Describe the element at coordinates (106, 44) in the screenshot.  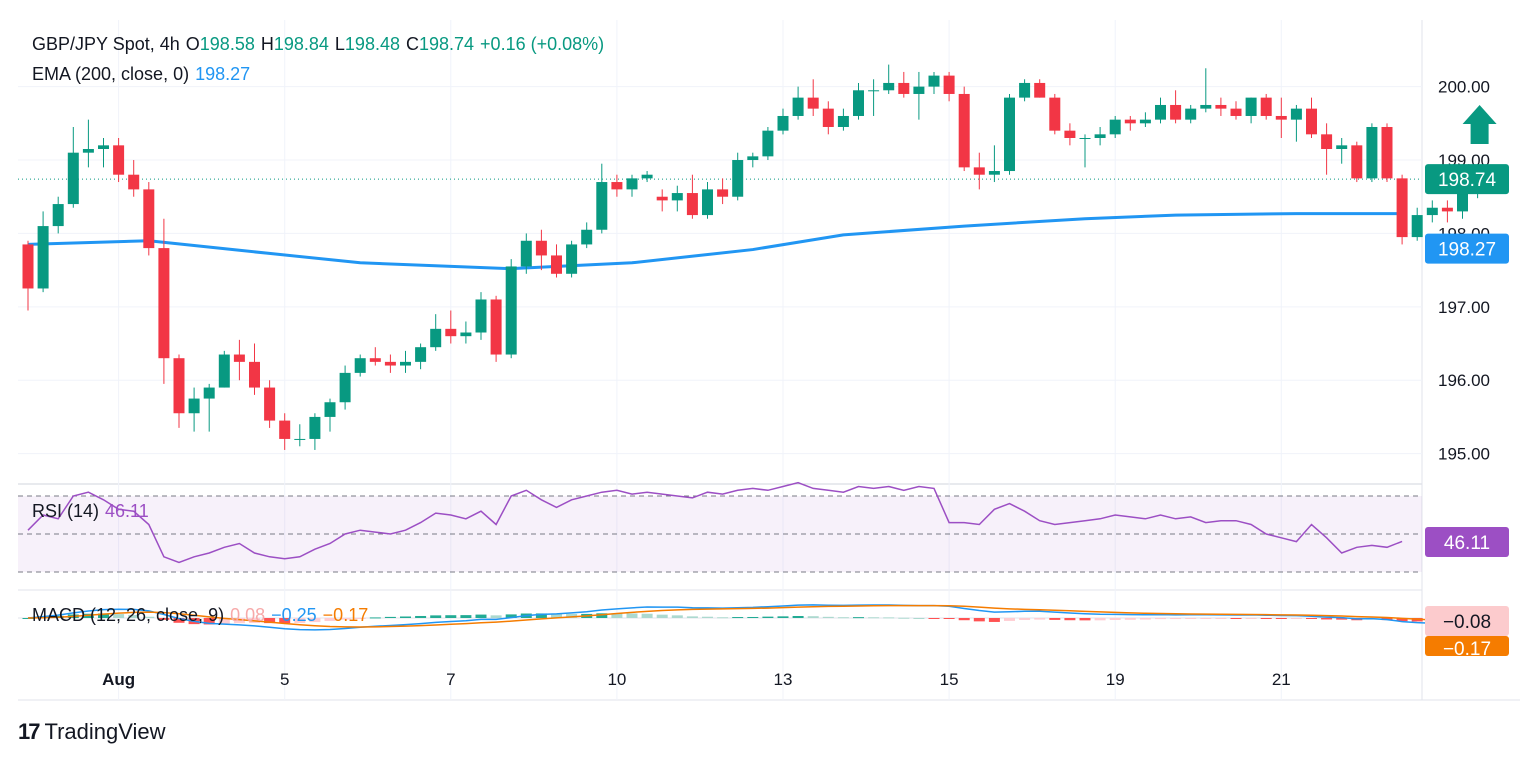
I see `symbol-title: GBP/JPY Spot, 4h` at that location.